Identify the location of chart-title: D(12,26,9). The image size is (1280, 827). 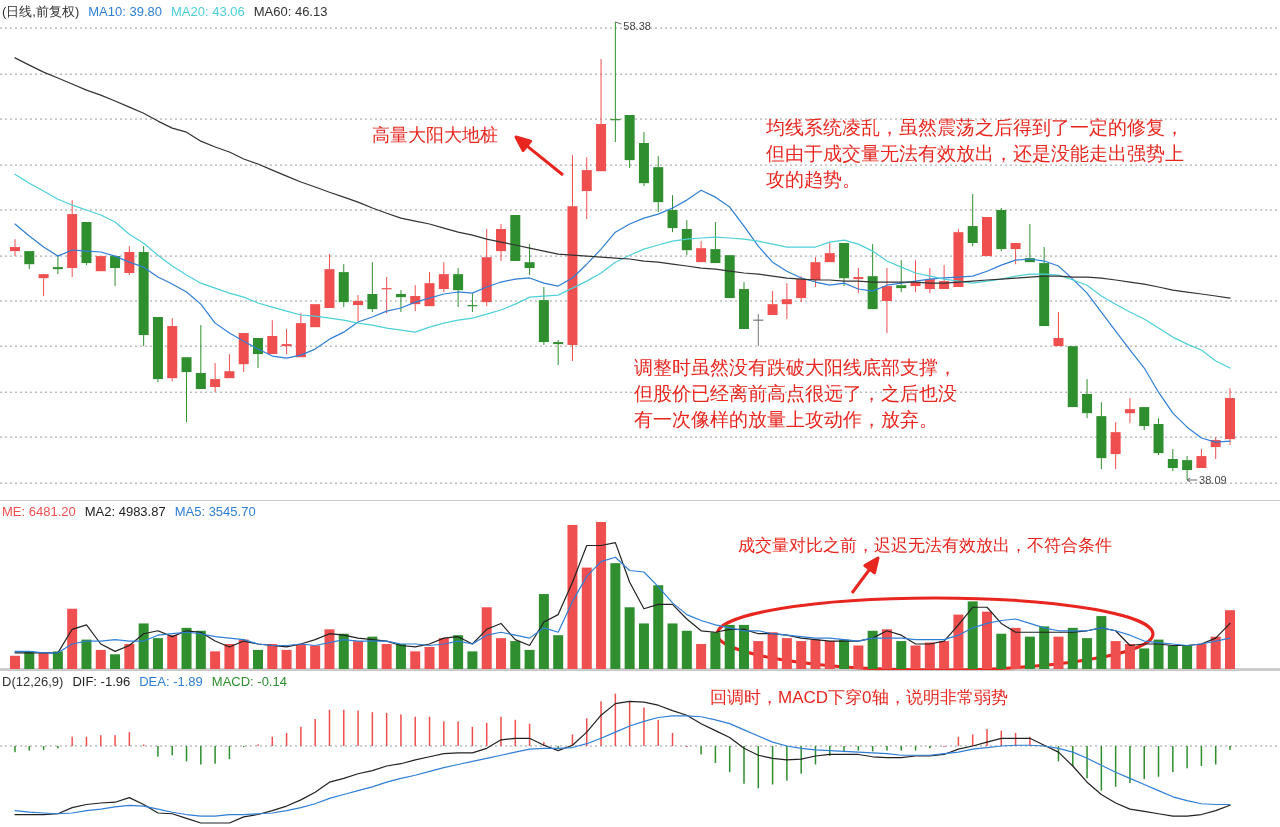
(33, 681).